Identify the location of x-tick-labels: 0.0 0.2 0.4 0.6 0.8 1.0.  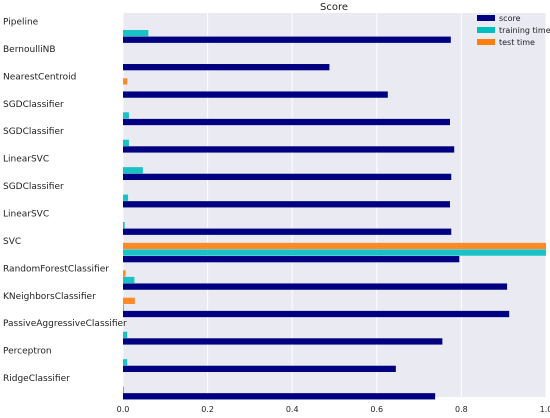
(333, 409).